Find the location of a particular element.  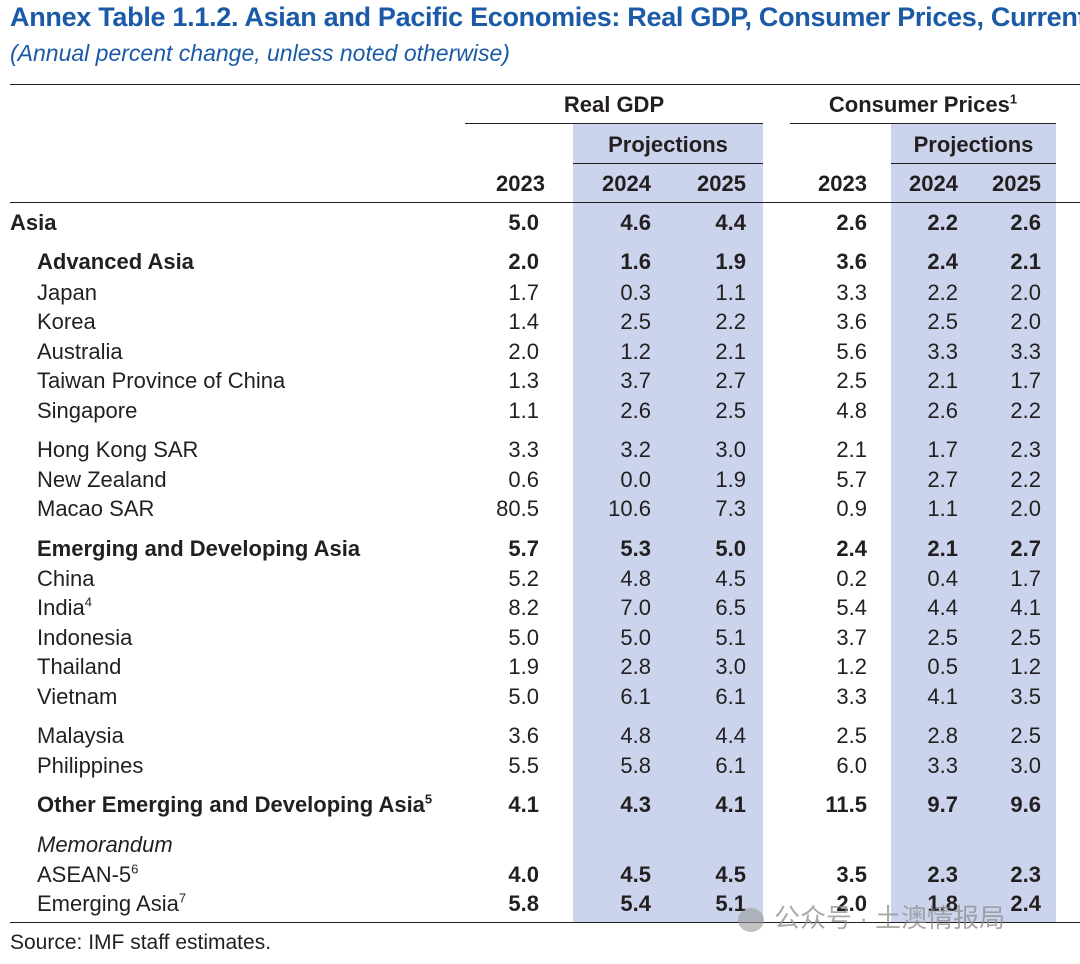

row-value: 0.5 is located at coordinates (942, 666).